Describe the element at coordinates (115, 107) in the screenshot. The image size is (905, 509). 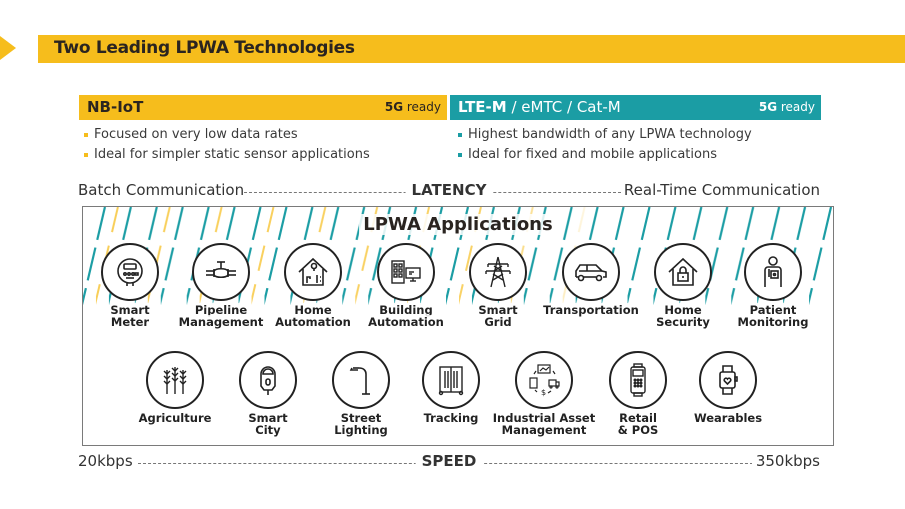
I see `nb-iot-title: NB-IoT` at that location.